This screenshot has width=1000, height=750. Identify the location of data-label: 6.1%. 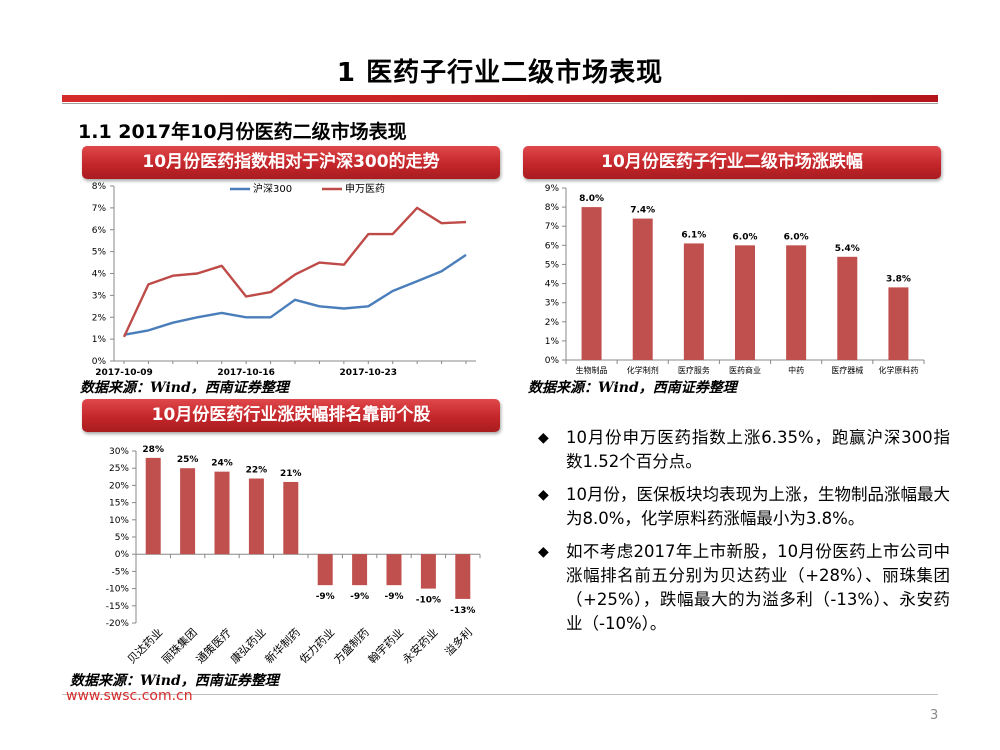
(693, 235).